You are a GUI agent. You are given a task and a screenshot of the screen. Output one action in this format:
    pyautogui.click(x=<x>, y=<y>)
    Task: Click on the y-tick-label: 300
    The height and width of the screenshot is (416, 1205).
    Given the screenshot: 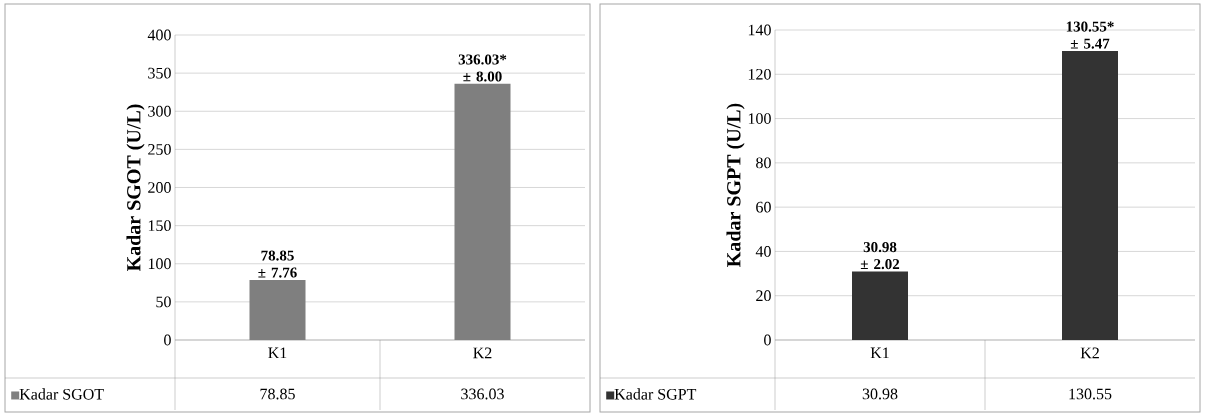 What is the action you would take?
    pyautogui.click(x=159, y=111)
    